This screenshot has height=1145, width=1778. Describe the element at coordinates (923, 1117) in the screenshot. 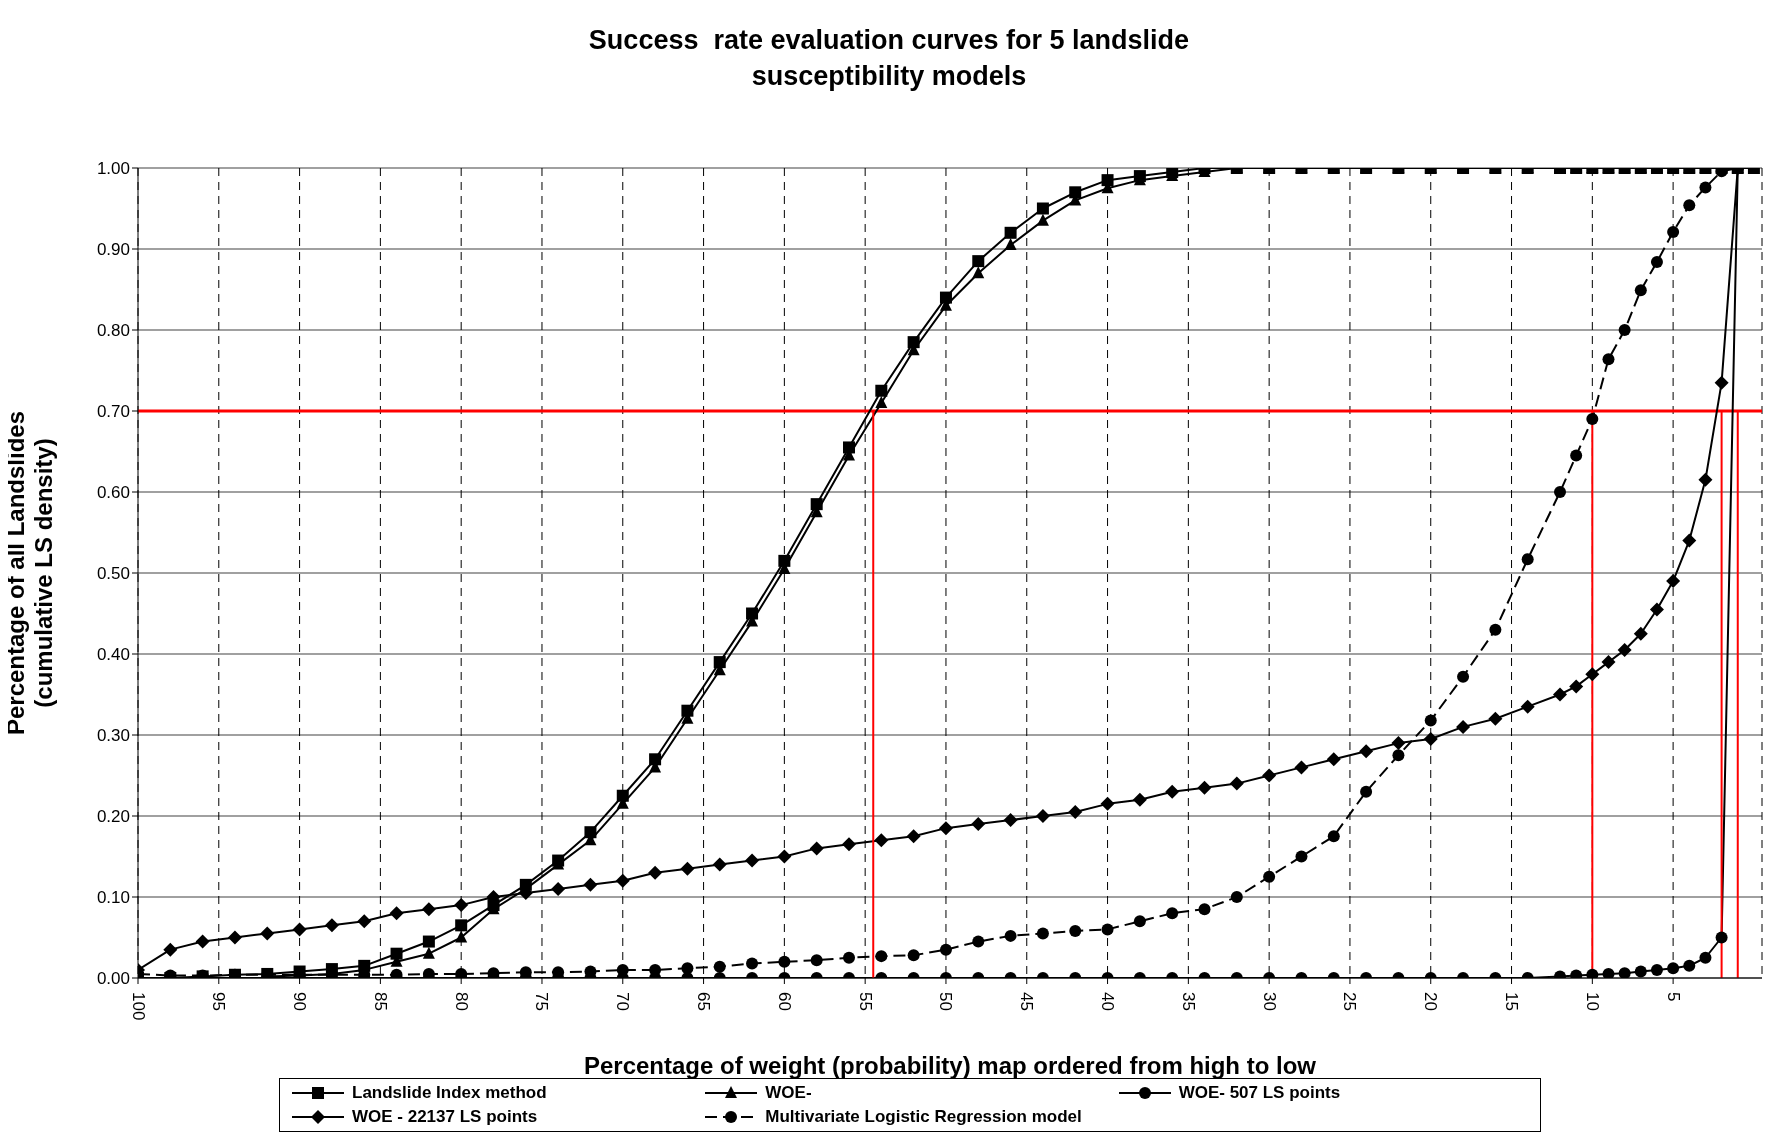

I see `legend-label: Multivariate Logistic Regression model` at that location.